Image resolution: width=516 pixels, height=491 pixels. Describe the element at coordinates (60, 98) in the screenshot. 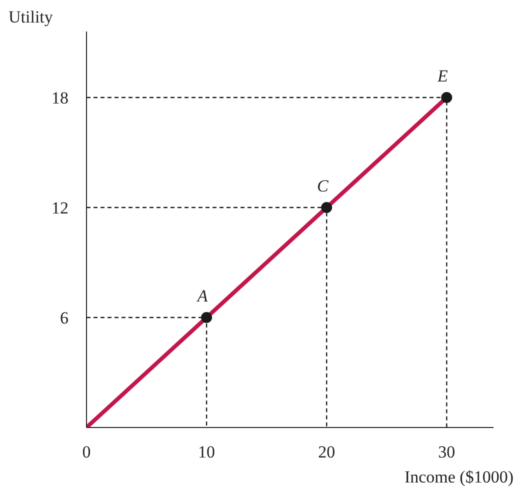

I see `y-tick-label: 18` at that location.